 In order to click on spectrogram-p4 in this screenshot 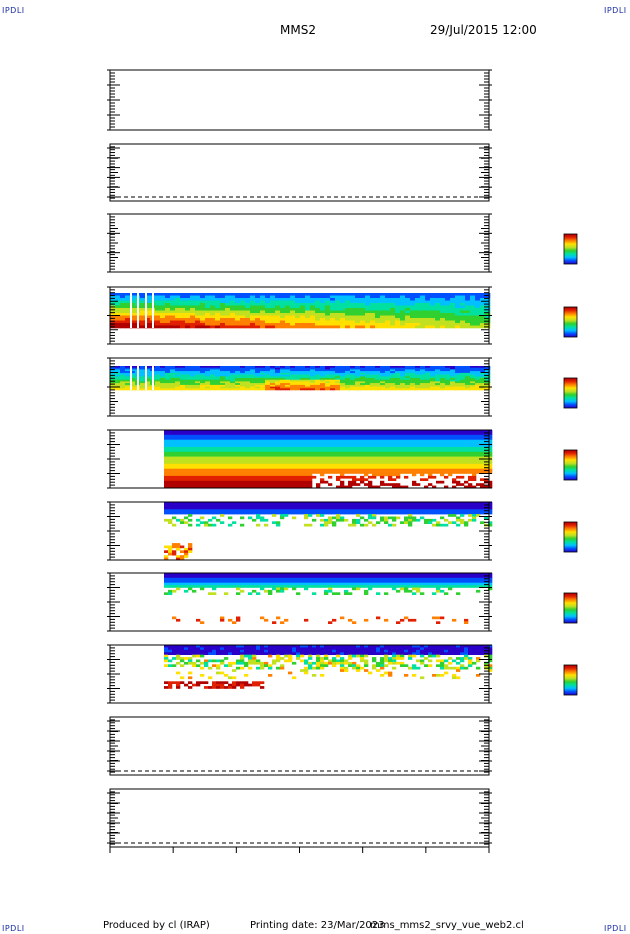, I will do `click(300, 311)`.